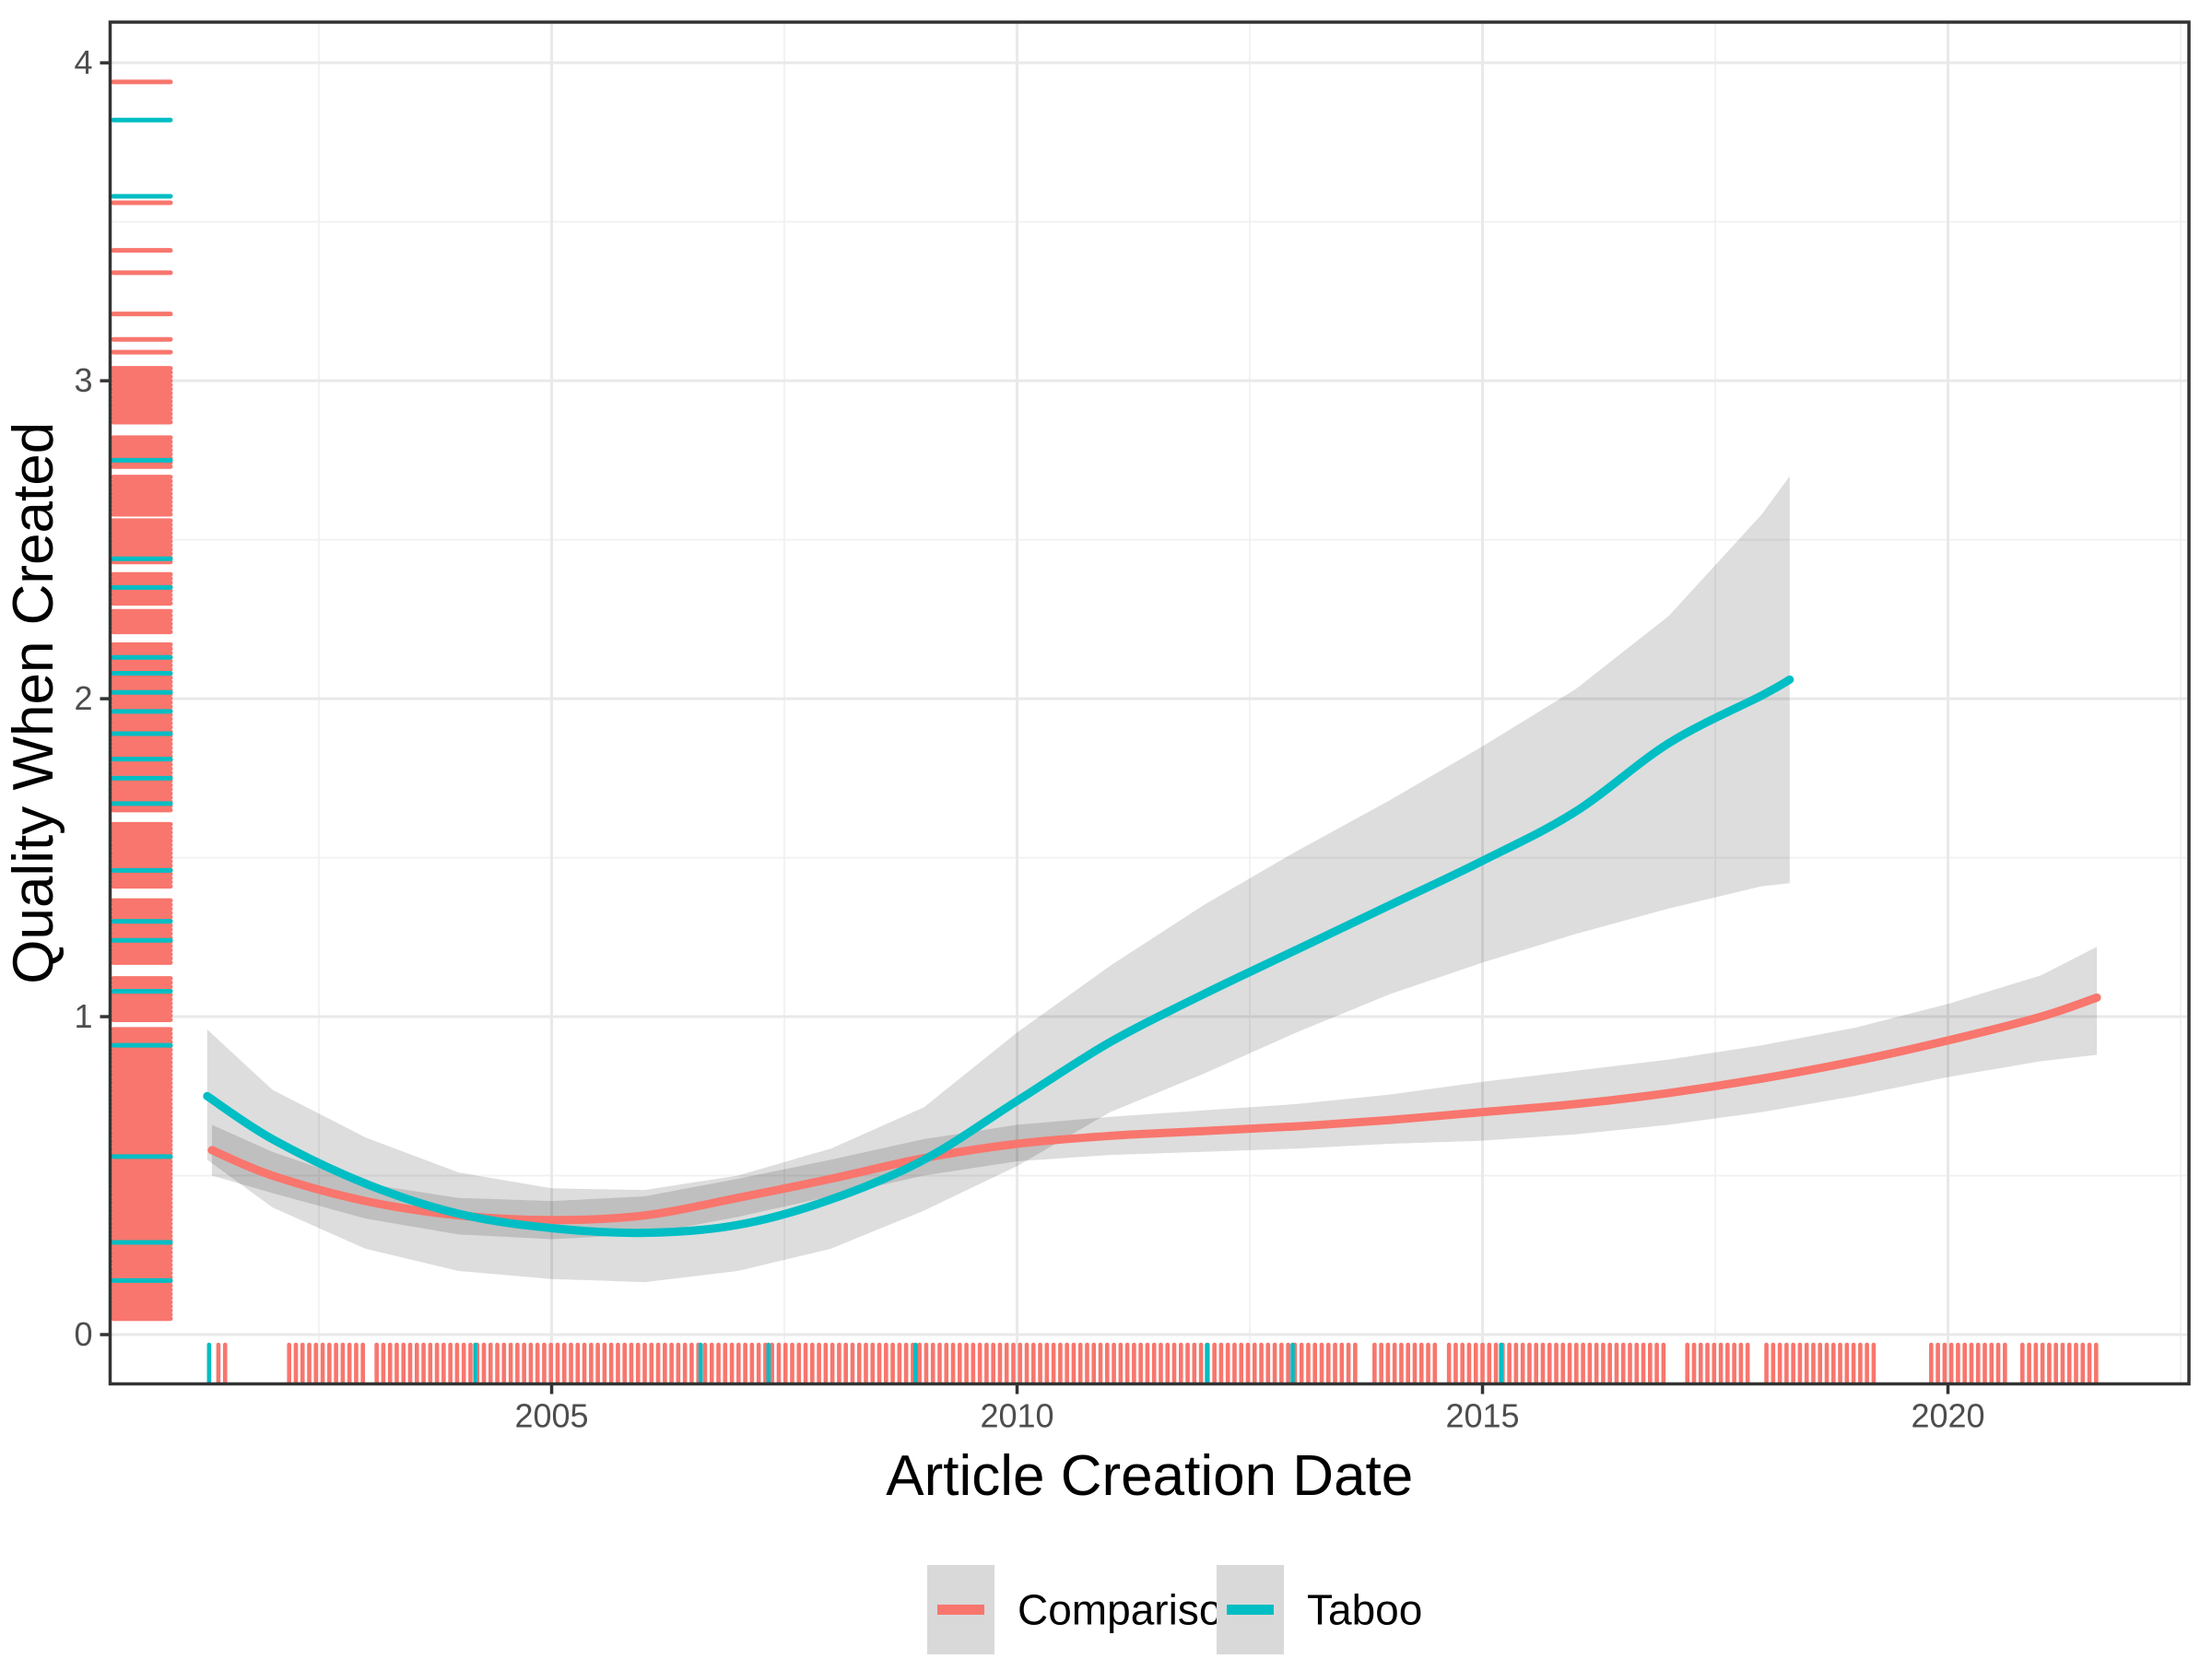 Image resolution: width=2212 pixels, height=1659 pixels. Describe the element at coordinates (83, 62) in the screenshot. I see `y-tick-label: 4` at that location.